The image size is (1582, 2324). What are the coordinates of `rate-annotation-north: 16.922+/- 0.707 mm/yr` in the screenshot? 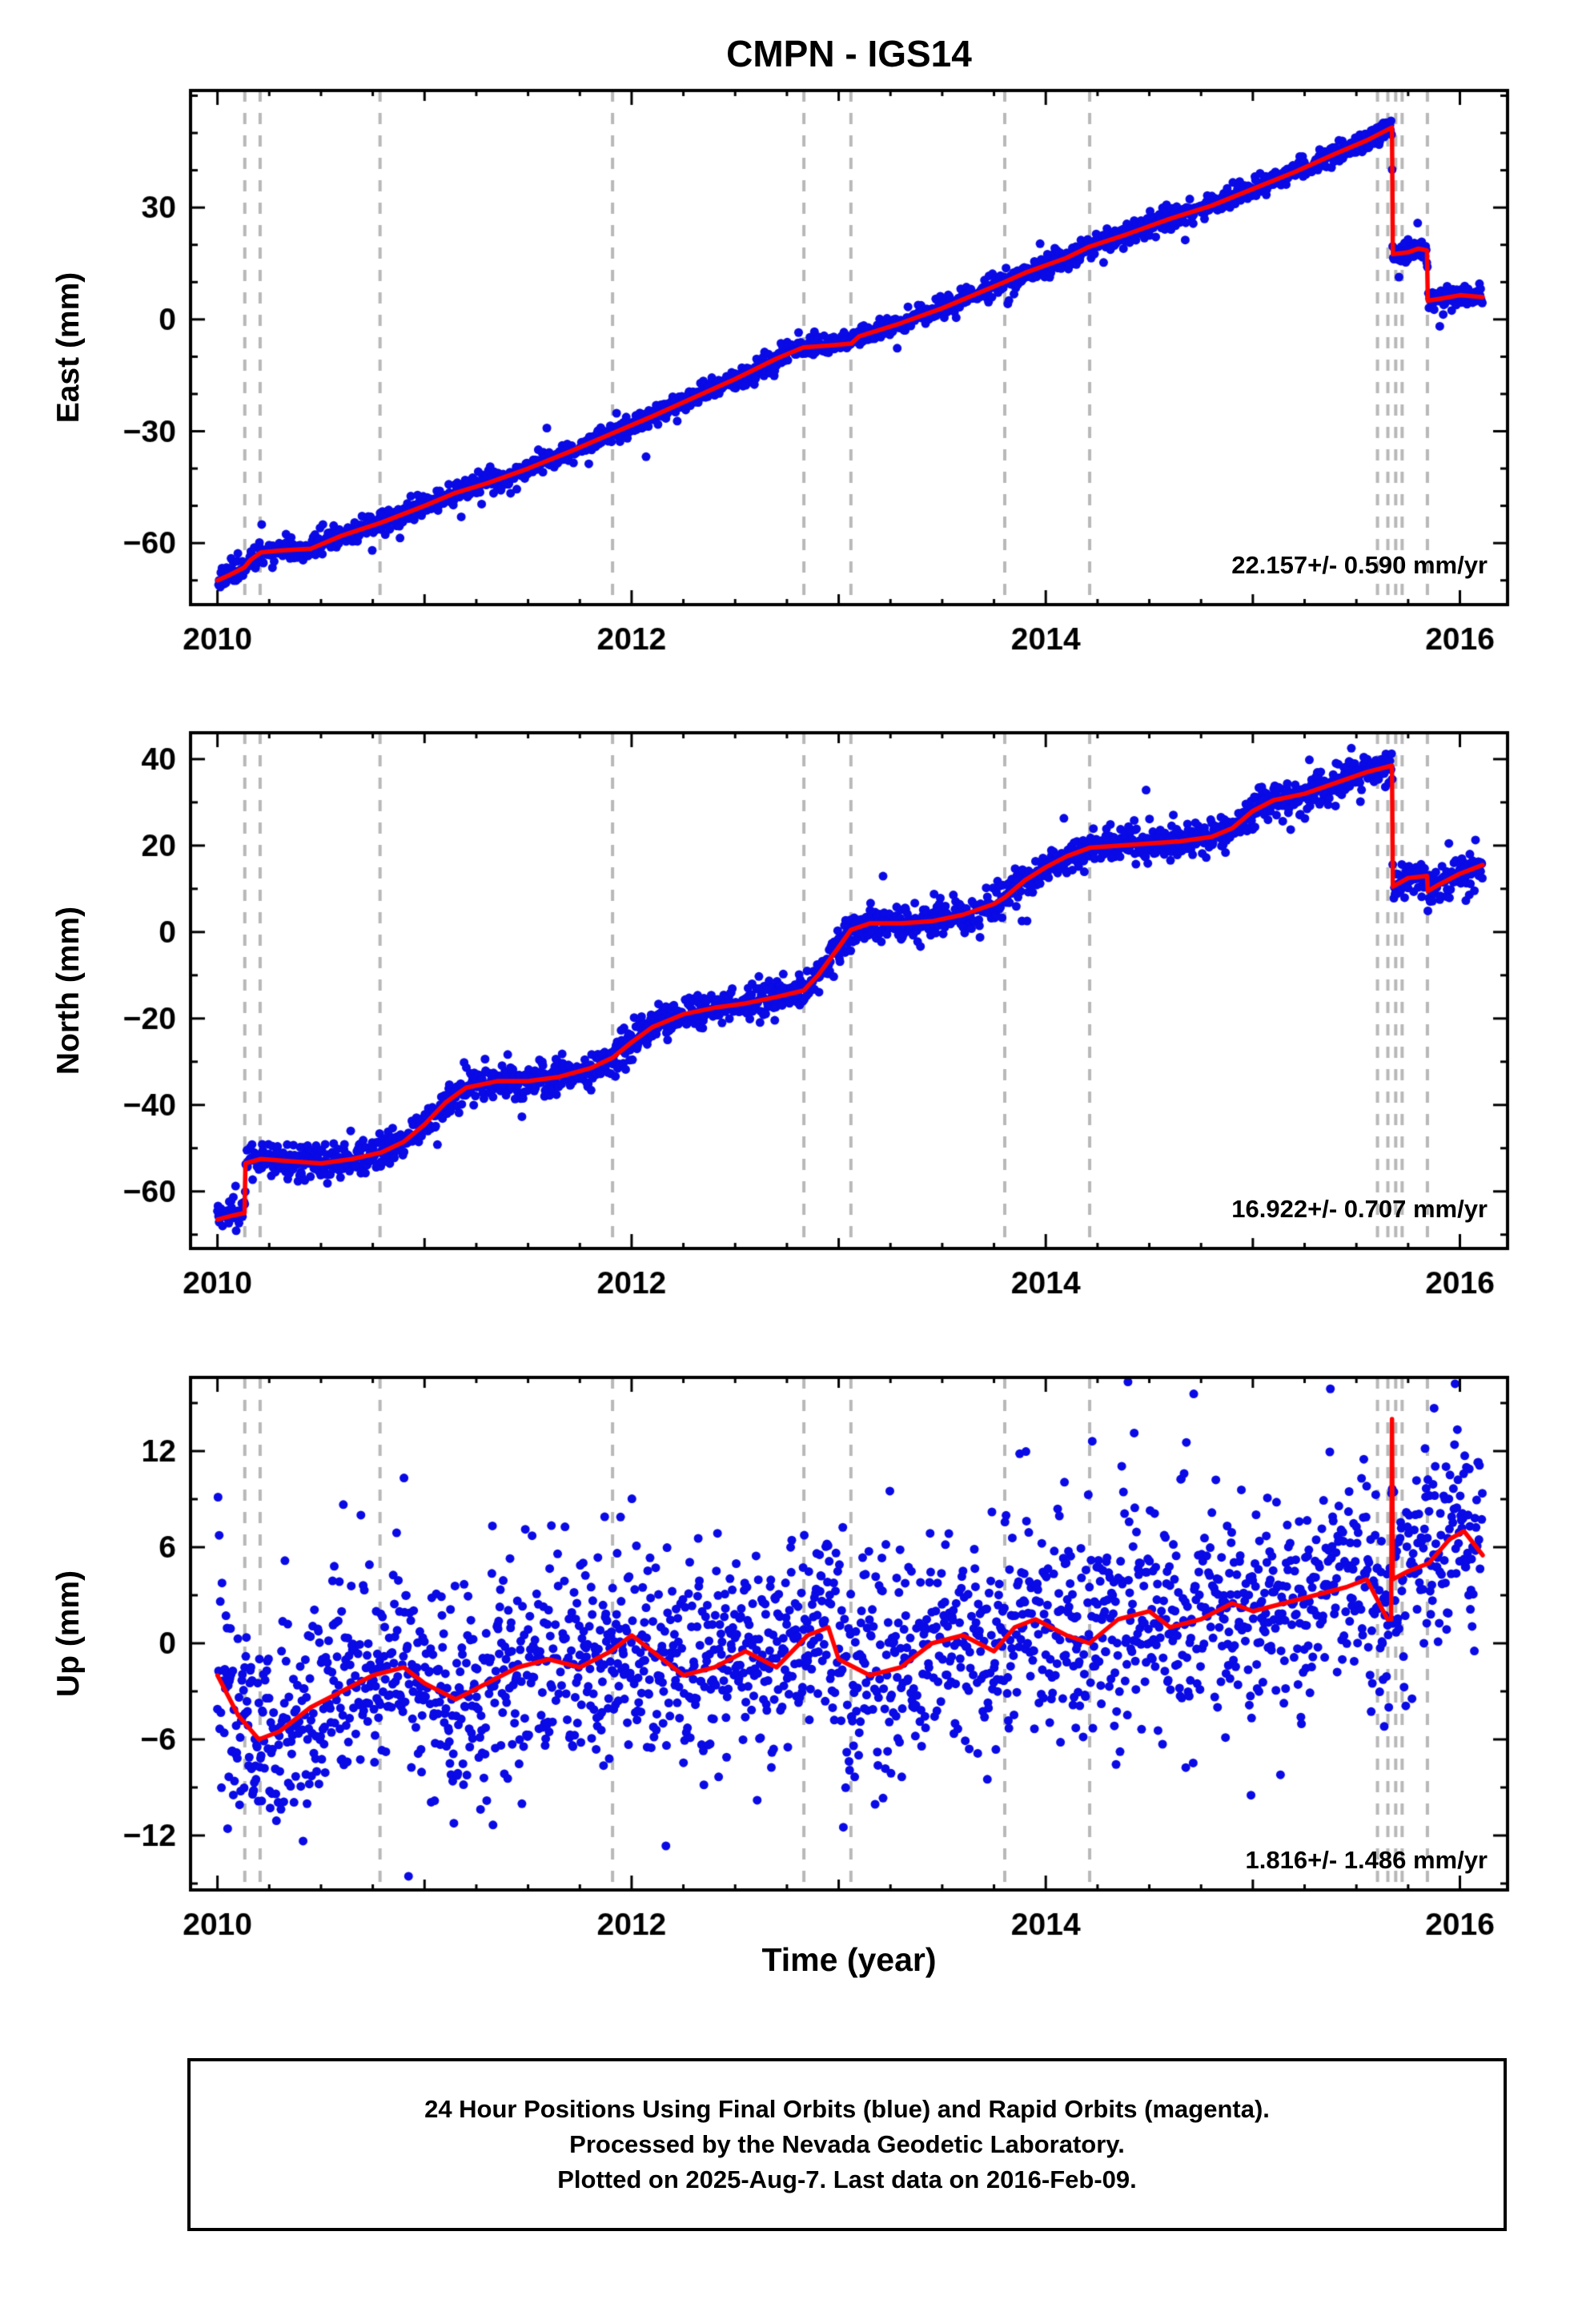 It's located at (1359, 1209).